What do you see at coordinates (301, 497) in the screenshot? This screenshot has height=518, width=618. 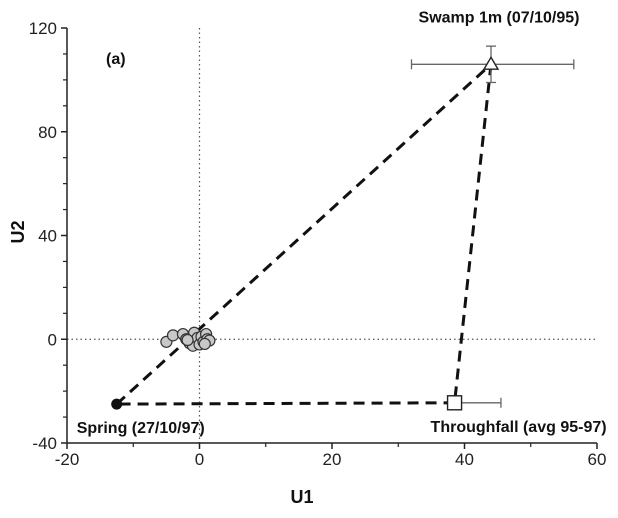 I see `x-axis-title: U1` at bounding box center [301, 497].